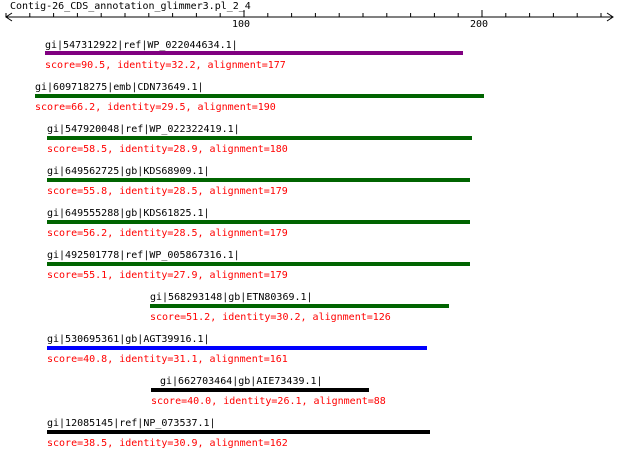 The width and height of the screenshot is (620, 461). What do you see at coordinates (130, 6) in the screenshot?
I see `figure-title: Contig-26_CDS_annotation_glimmer3.pl_2_4` at bounding box center [130, 6].